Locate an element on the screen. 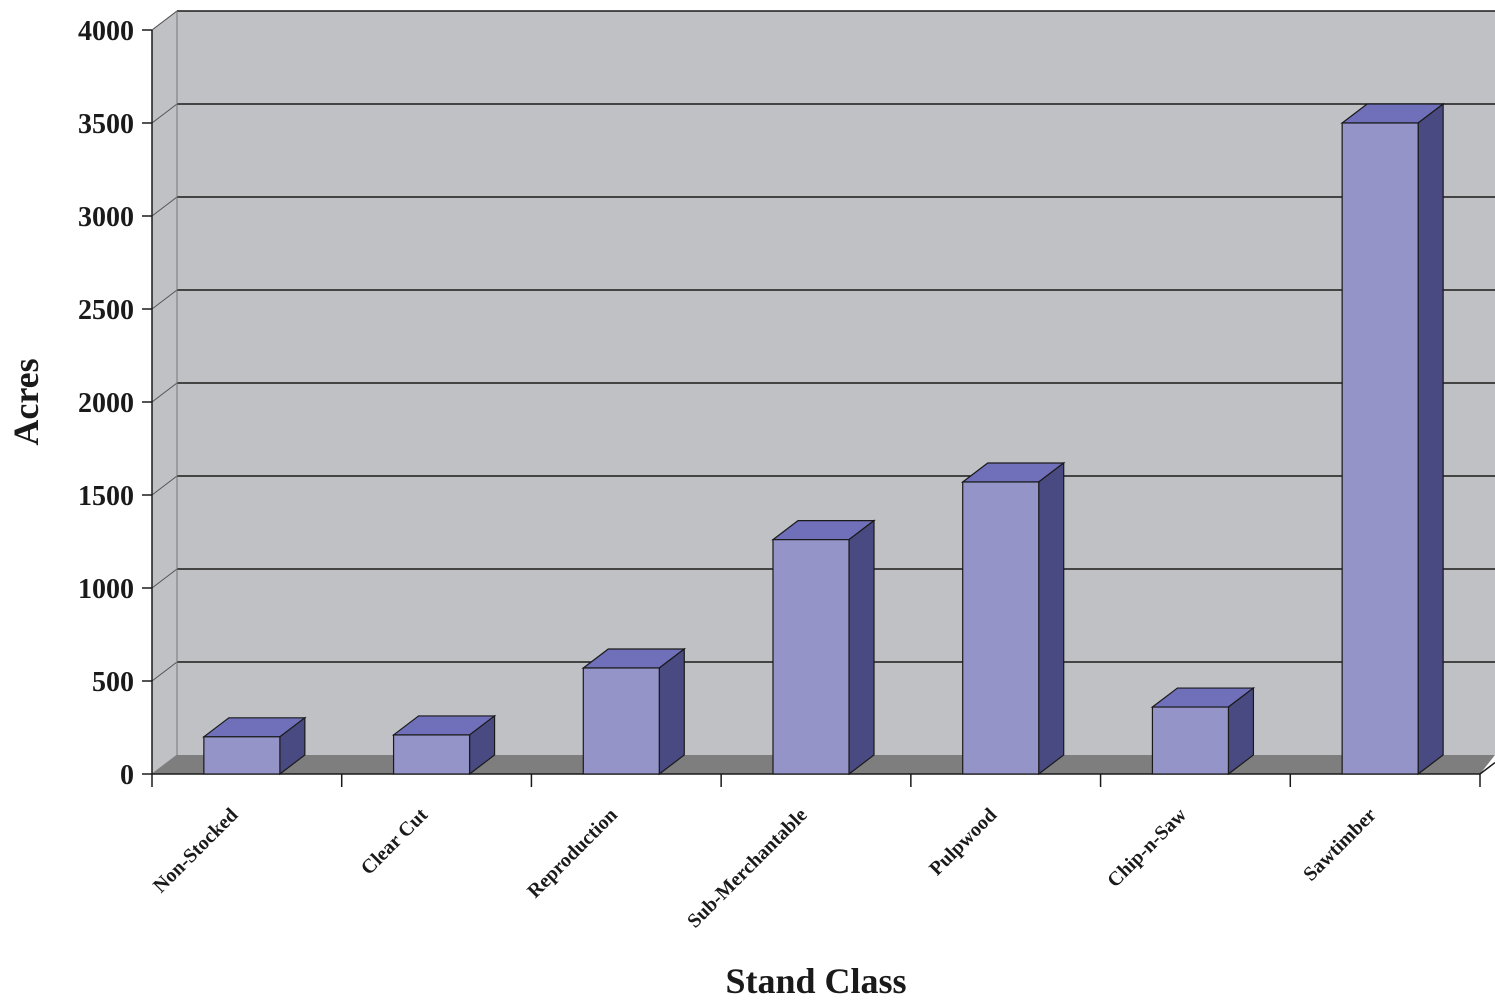 The image size is (1495, 1000). y-axis-title: Acres is located at coordinates (26, 401).